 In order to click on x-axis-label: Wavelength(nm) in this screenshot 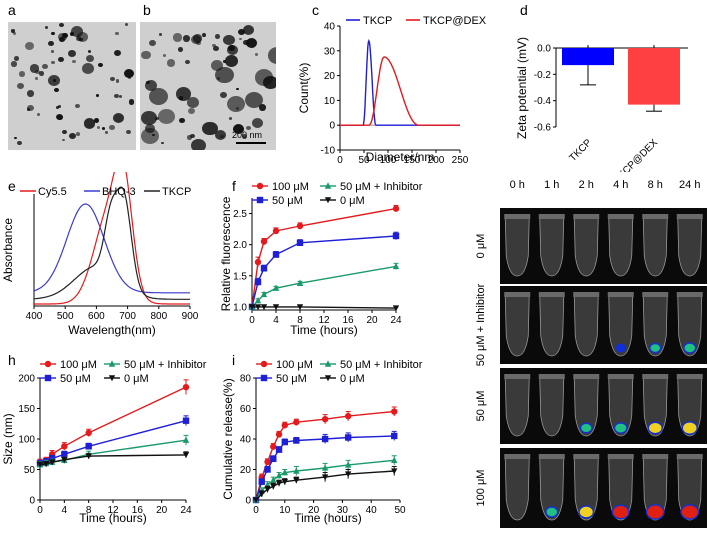, I will do `click(112, 330)`.